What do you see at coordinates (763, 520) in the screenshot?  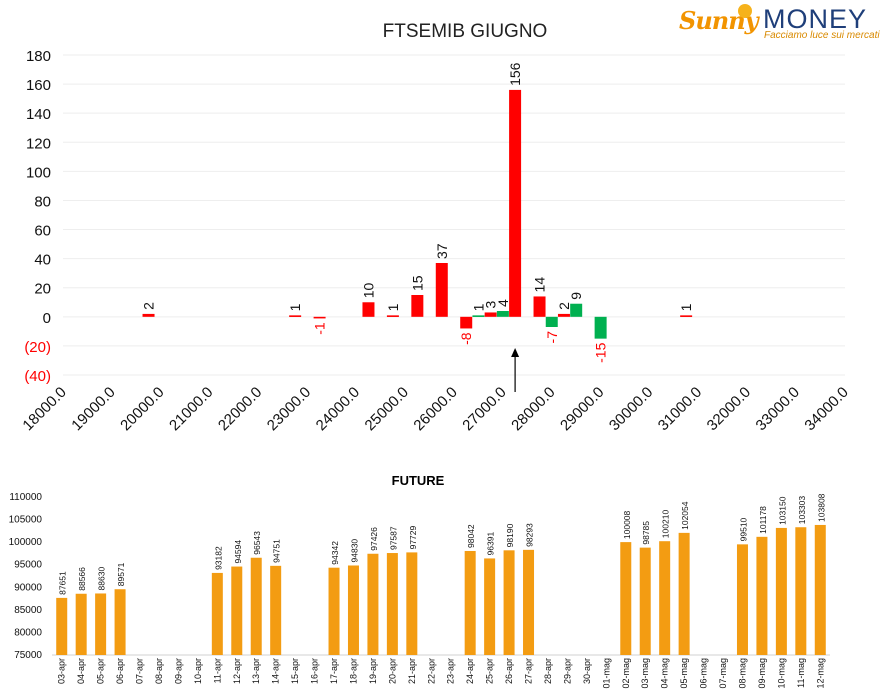 I see `data-label: 101178` at bounding box center [763, 520].